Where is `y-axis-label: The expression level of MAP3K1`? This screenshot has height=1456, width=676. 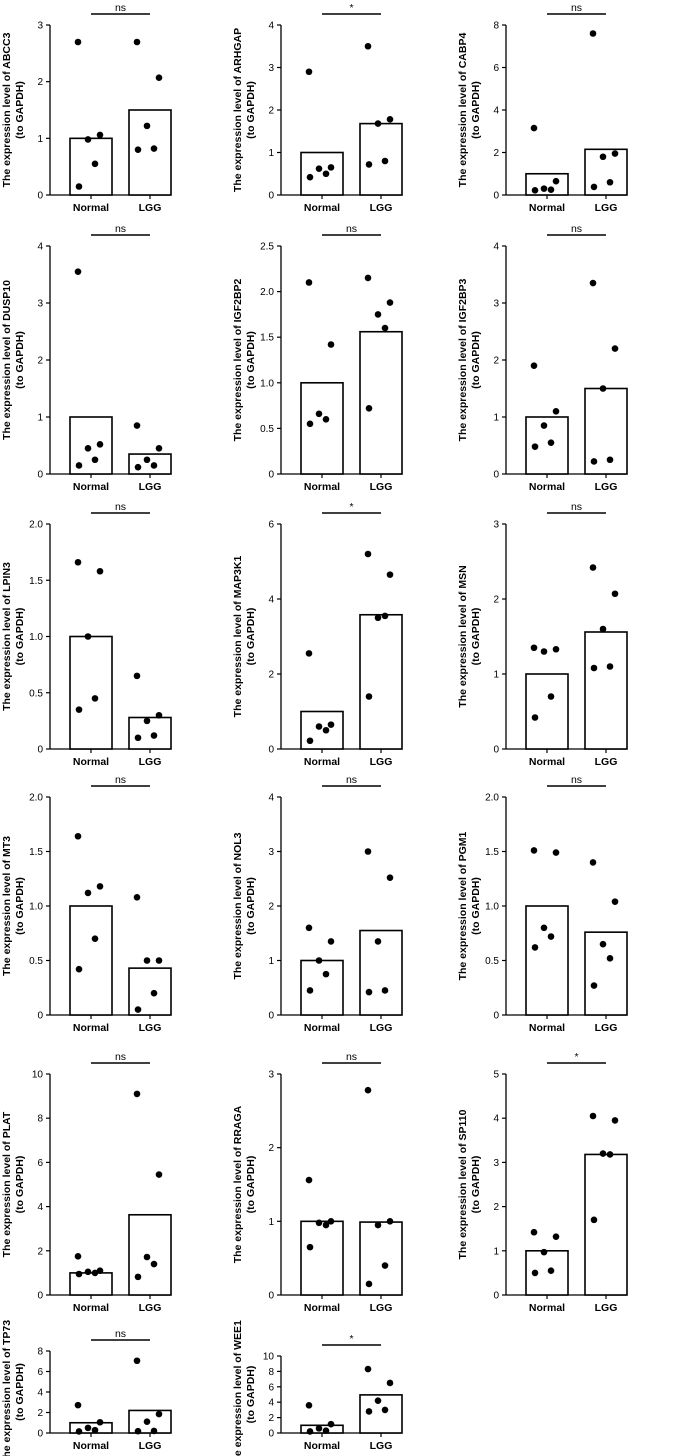
y-axis-label: The expression level of MAP3K1 is located at coordinates (238, 637).